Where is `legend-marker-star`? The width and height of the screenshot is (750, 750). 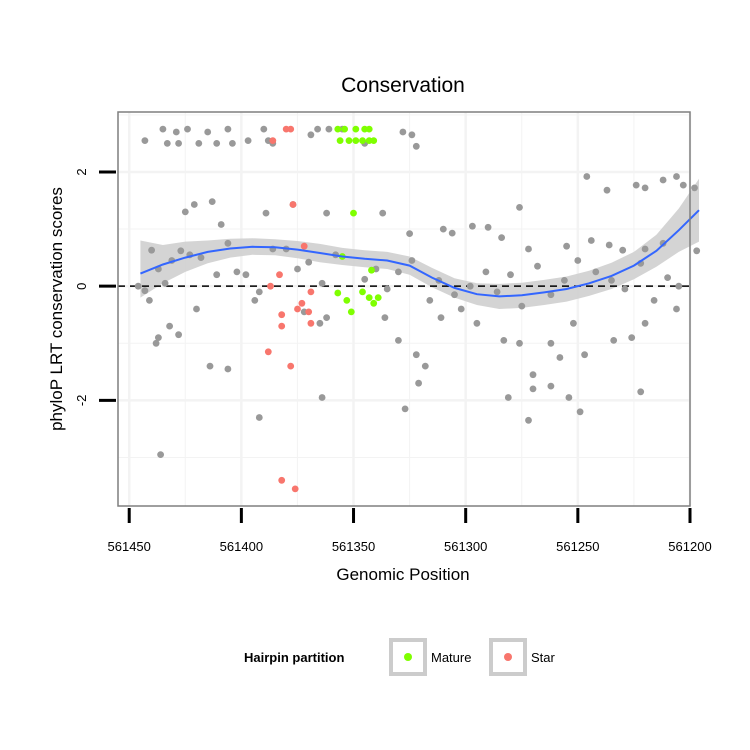 legend-marker-star is located at coordinates (508, 657).